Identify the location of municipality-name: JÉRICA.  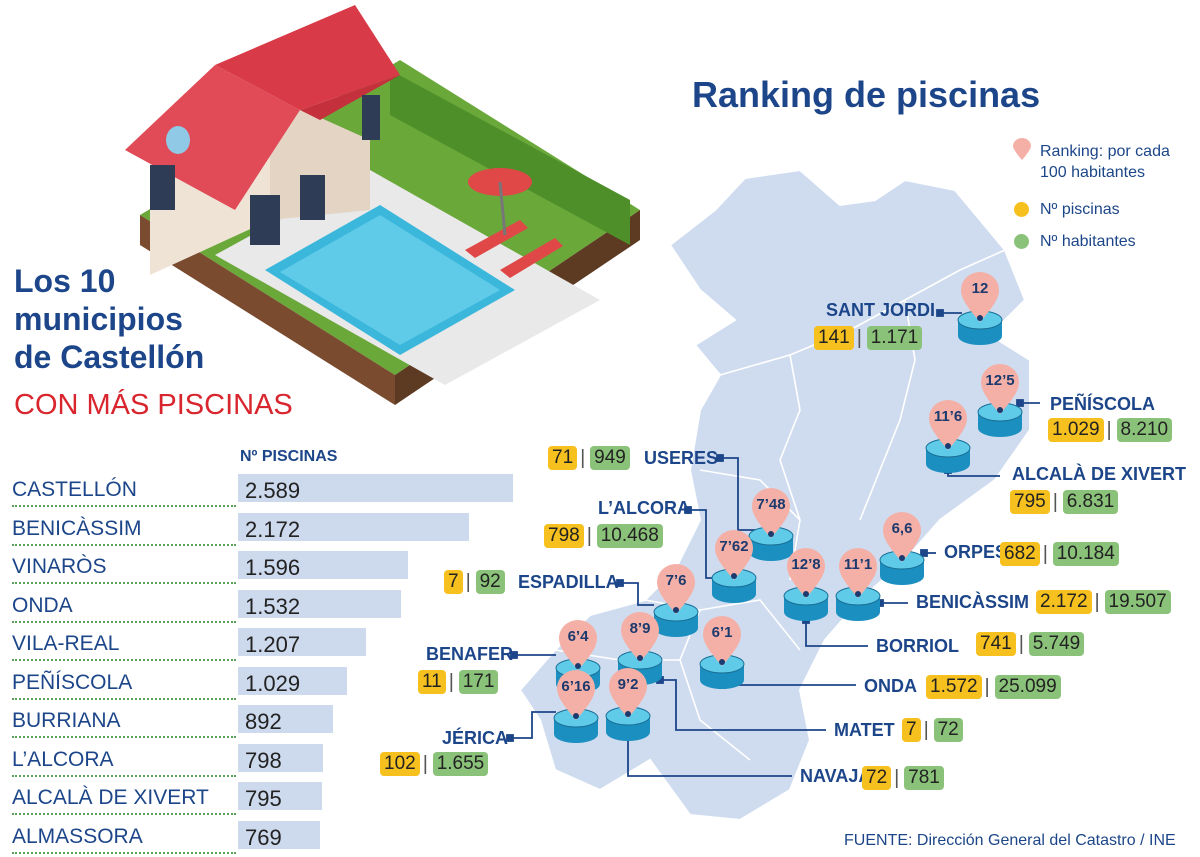
(475, 738).